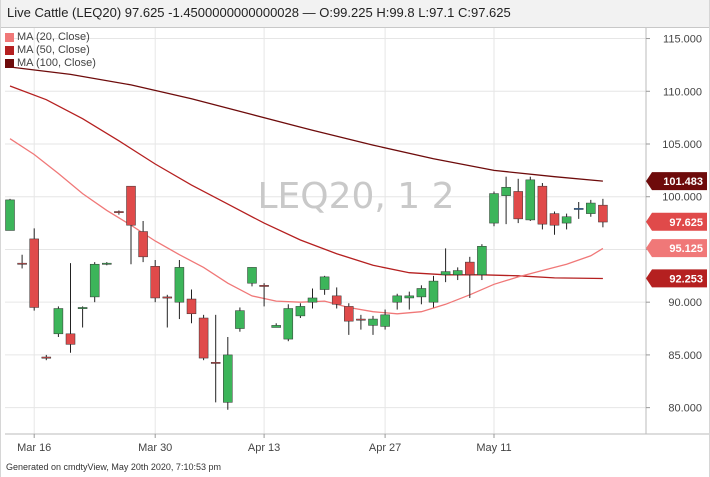 The height and width of the screenshot is (477, 710). I want to click on legend-item-ma50: MA (50, Close), so click(50, 50).